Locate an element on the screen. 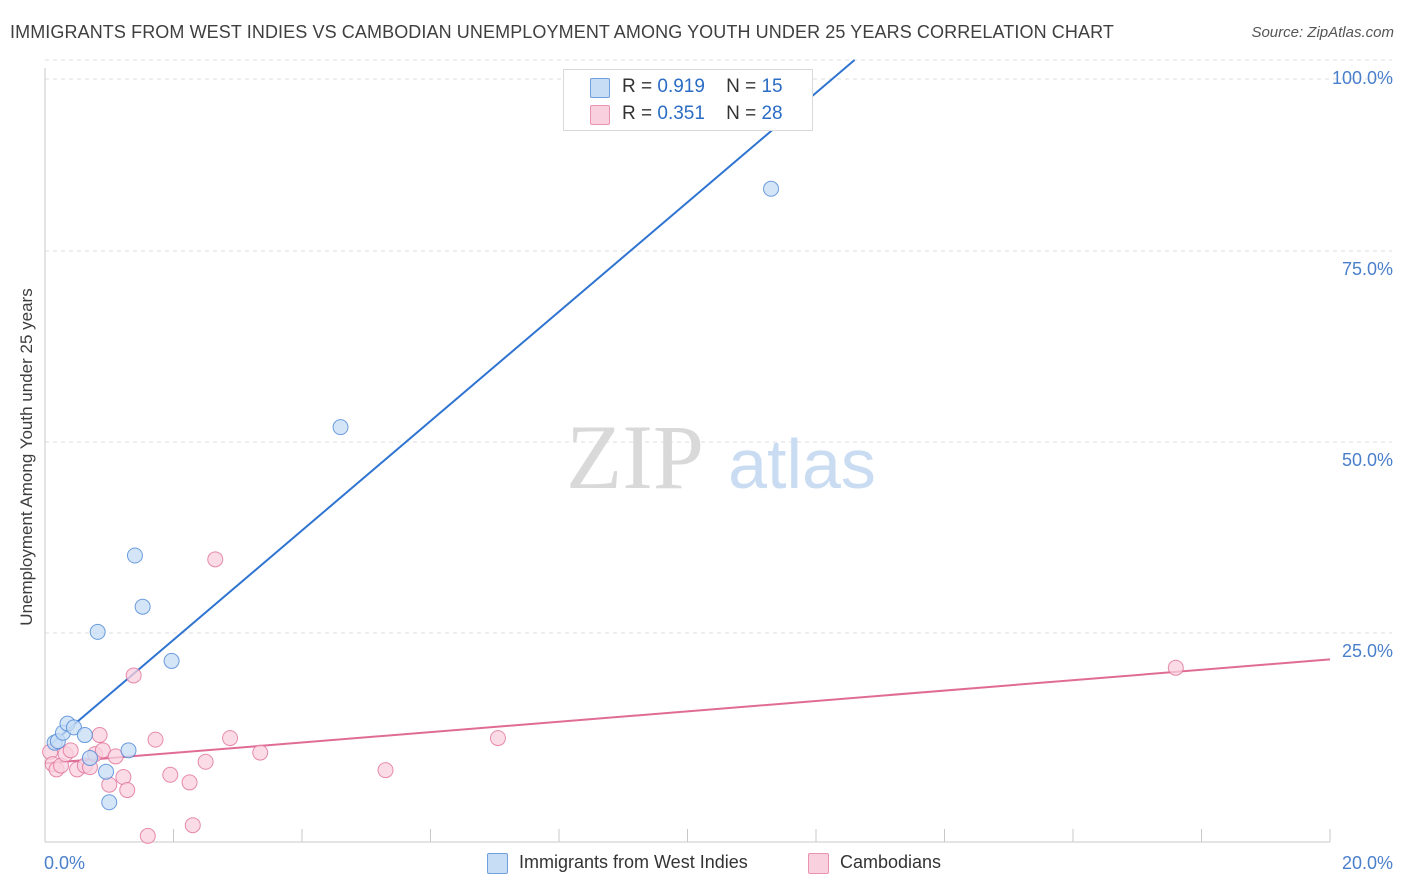  west-indies-swatch is located at coordinates (600, 88).